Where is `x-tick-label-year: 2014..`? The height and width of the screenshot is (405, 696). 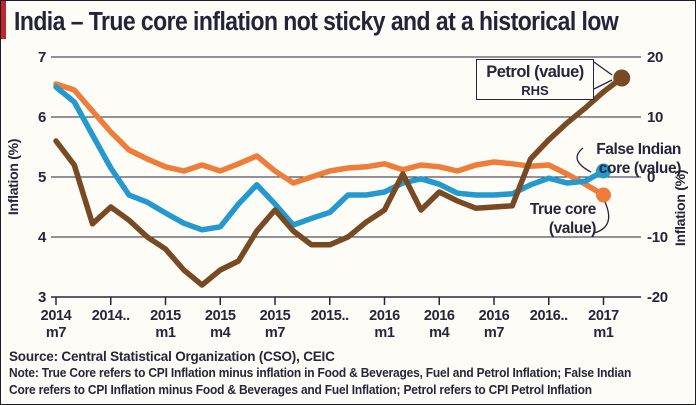 x-tick-label-year: 2014.. is located at coordinates (111, 316).